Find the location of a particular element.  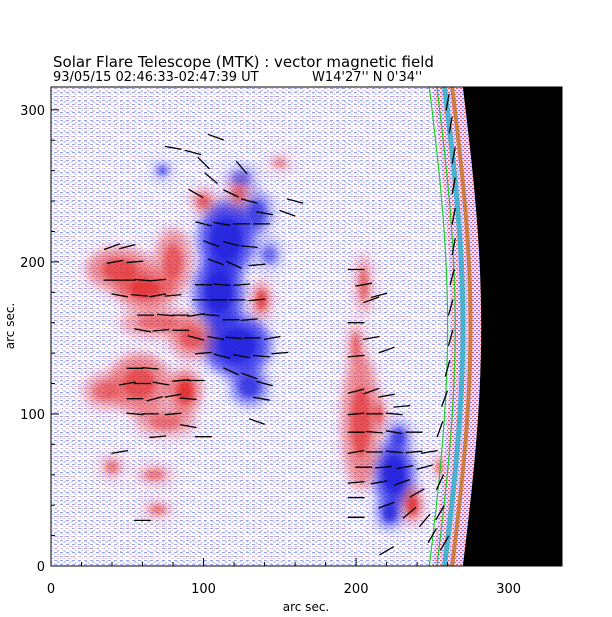

x-tick-label-100: 100 is located at coordinates (203, 589).